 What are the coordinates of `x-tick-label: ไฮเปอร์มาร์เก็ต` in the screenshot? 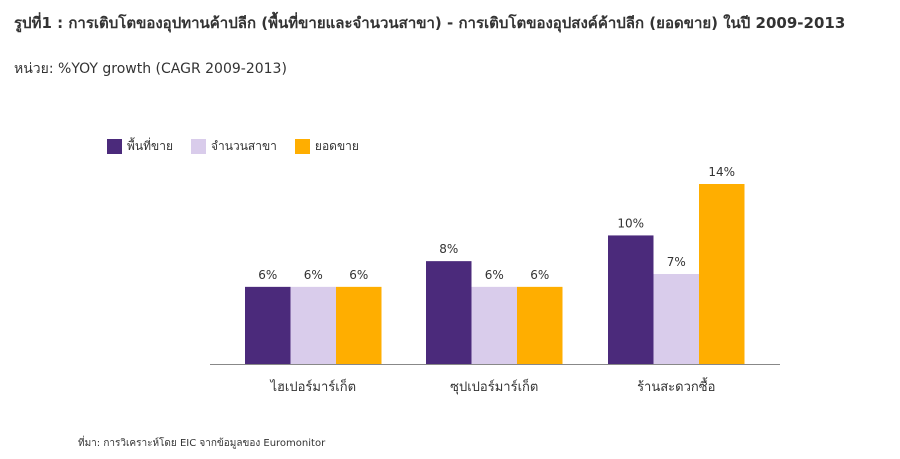 It's located at (312, 386).